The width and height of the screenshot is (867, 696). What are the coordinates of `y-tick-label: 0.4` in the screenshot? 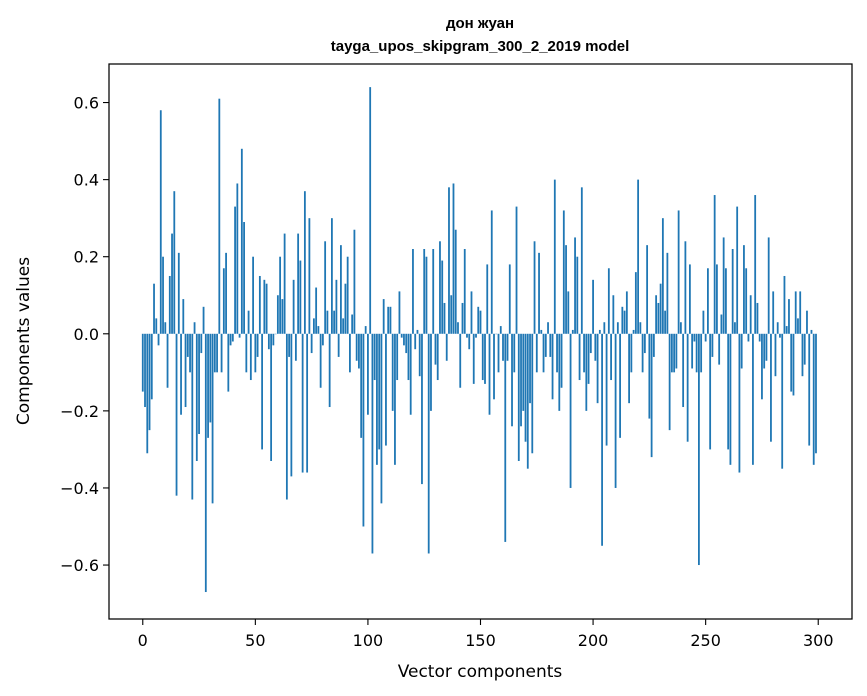 It's located at (86, 180).